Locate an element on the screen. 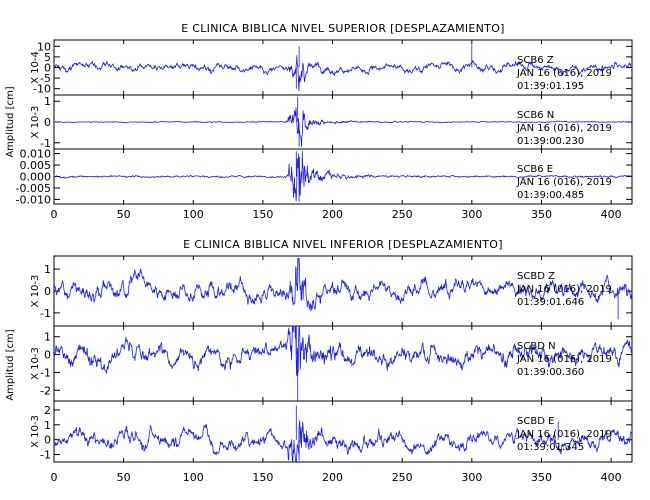  time-label: 01:39:00.485 is located at coordinates (550, 195).